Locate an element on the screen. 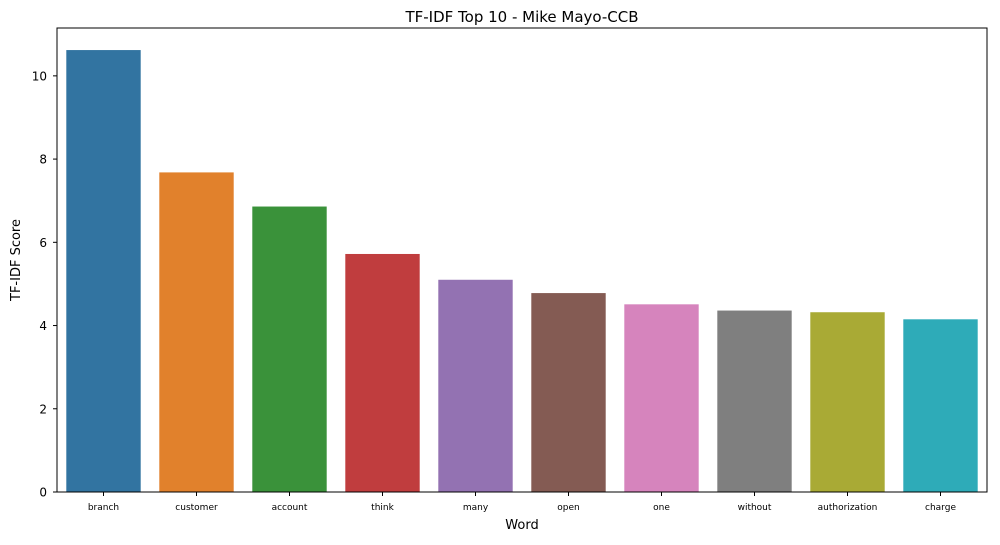  bar-open is located at coordinates (568, 392).